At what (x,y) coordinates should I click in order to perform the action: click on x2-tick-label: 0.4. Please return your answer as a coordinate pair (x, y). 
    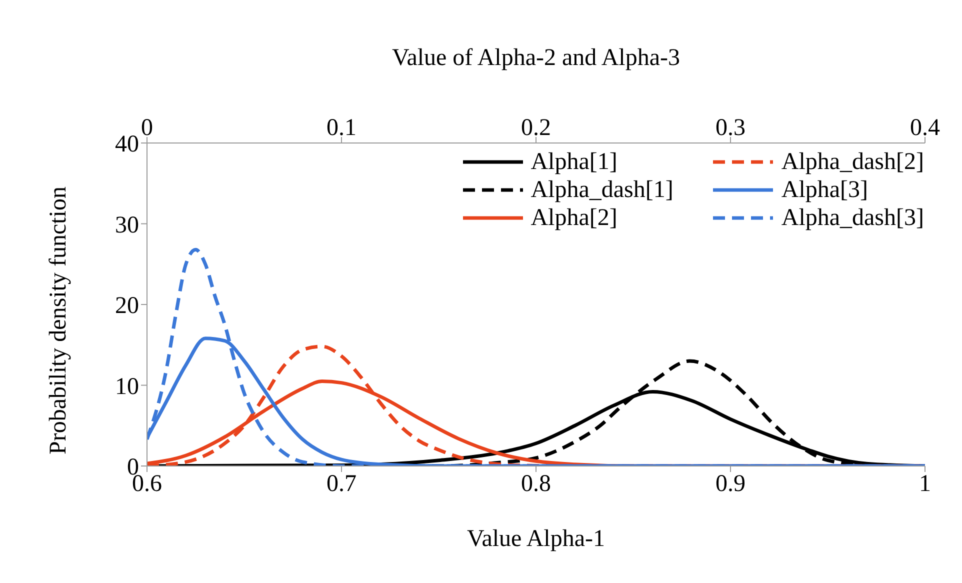
    Looking at the image, I should click on (925, 128).